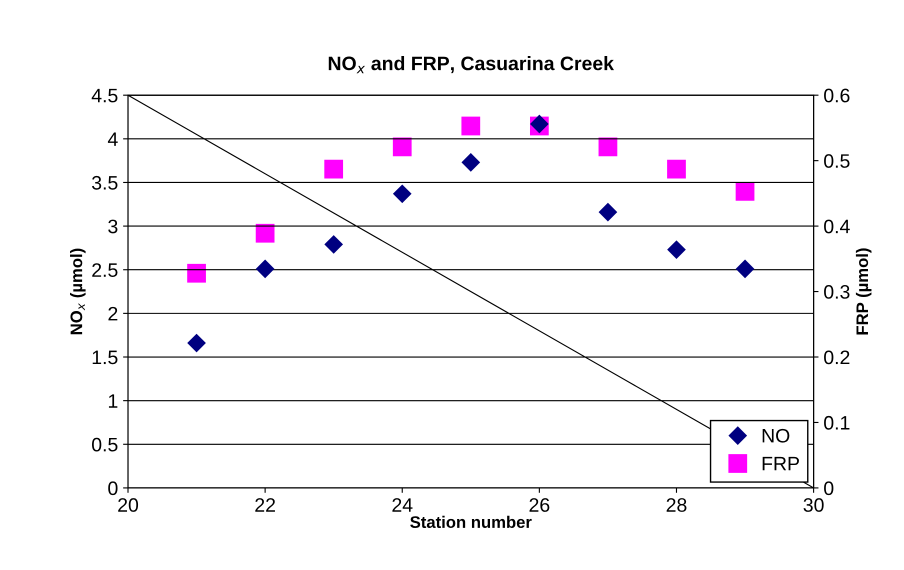  Describe the element at coordinates (105, 270) in the screenshot. I see `y-tick-label: 2.5` at that location.